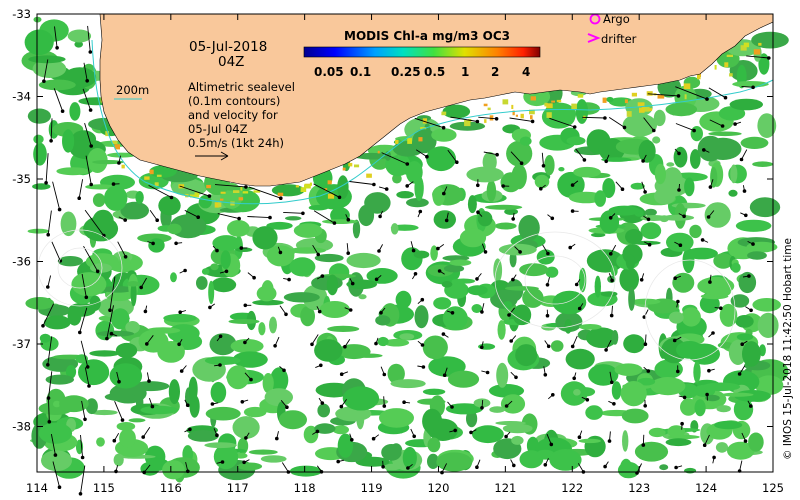 This screenshot has height=500, width=800. What do you see at coordinates (21, 14) in the screenshot?
I see `y-axis-tick-label: -33` at bounding box center [21, 14].